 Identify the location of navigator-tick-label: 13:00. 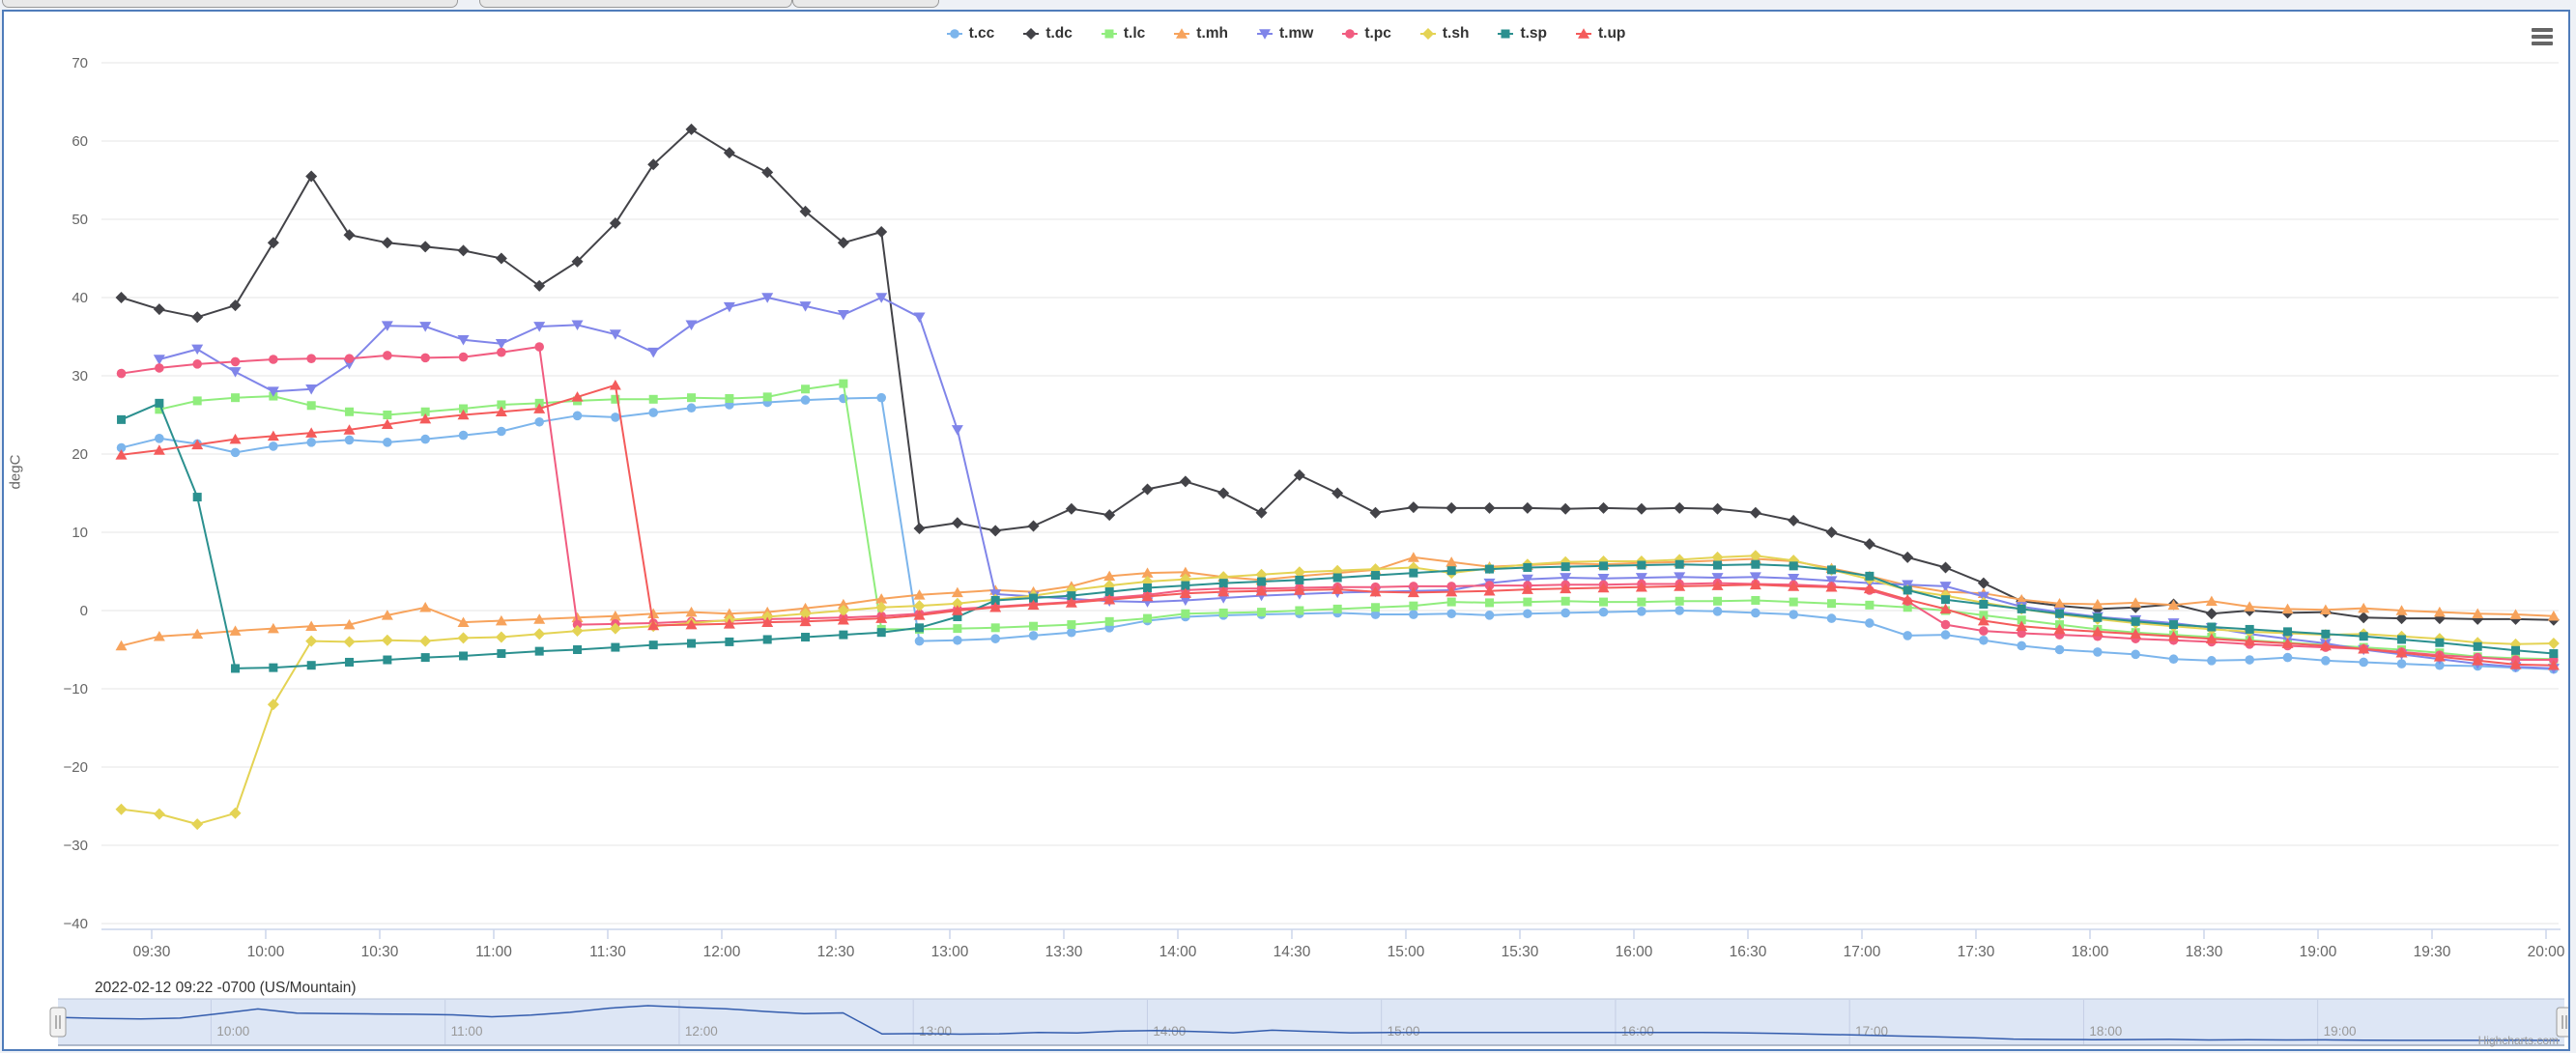
(936, 1031).